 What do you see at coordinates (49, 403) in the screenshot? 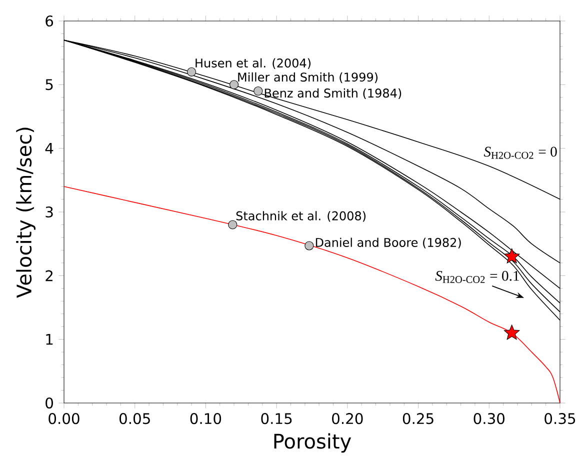
I see `y-tick-label: 0` at bounding box center [49, 403].